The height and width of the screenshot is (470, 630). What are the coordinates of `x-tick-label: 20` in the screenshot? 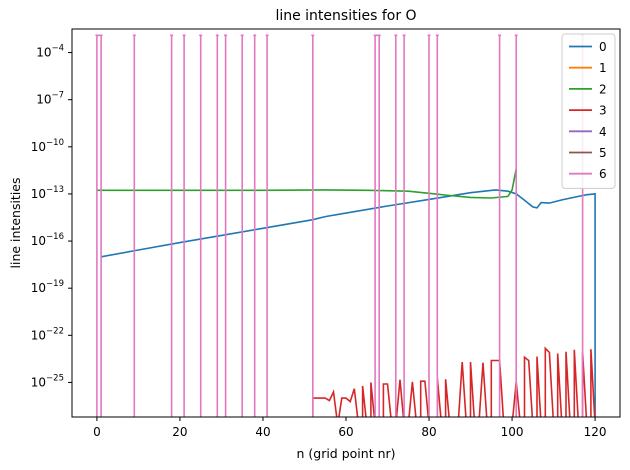 It's located at (179, 432).